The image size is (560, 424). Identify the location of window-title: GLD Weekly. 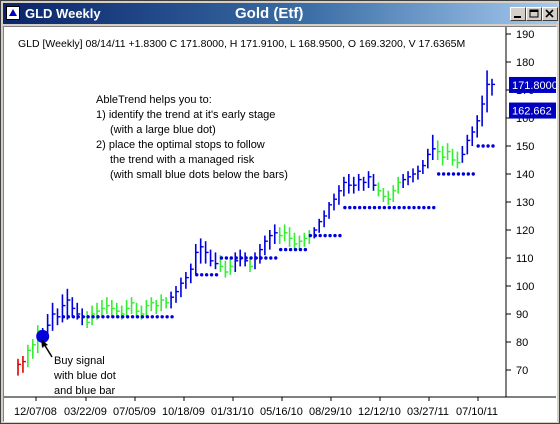
(63, 13).